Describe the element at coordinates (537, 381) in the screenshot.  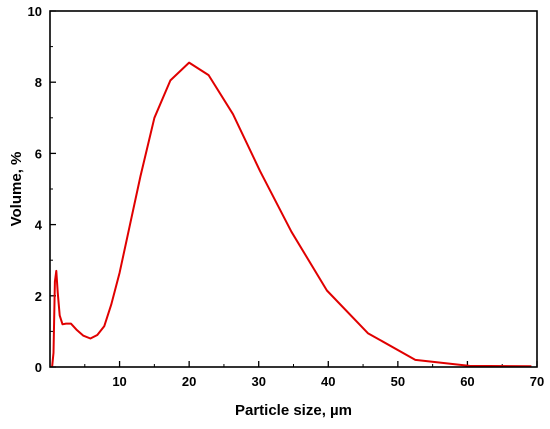
I see `x-tick-label: 70` at that location.